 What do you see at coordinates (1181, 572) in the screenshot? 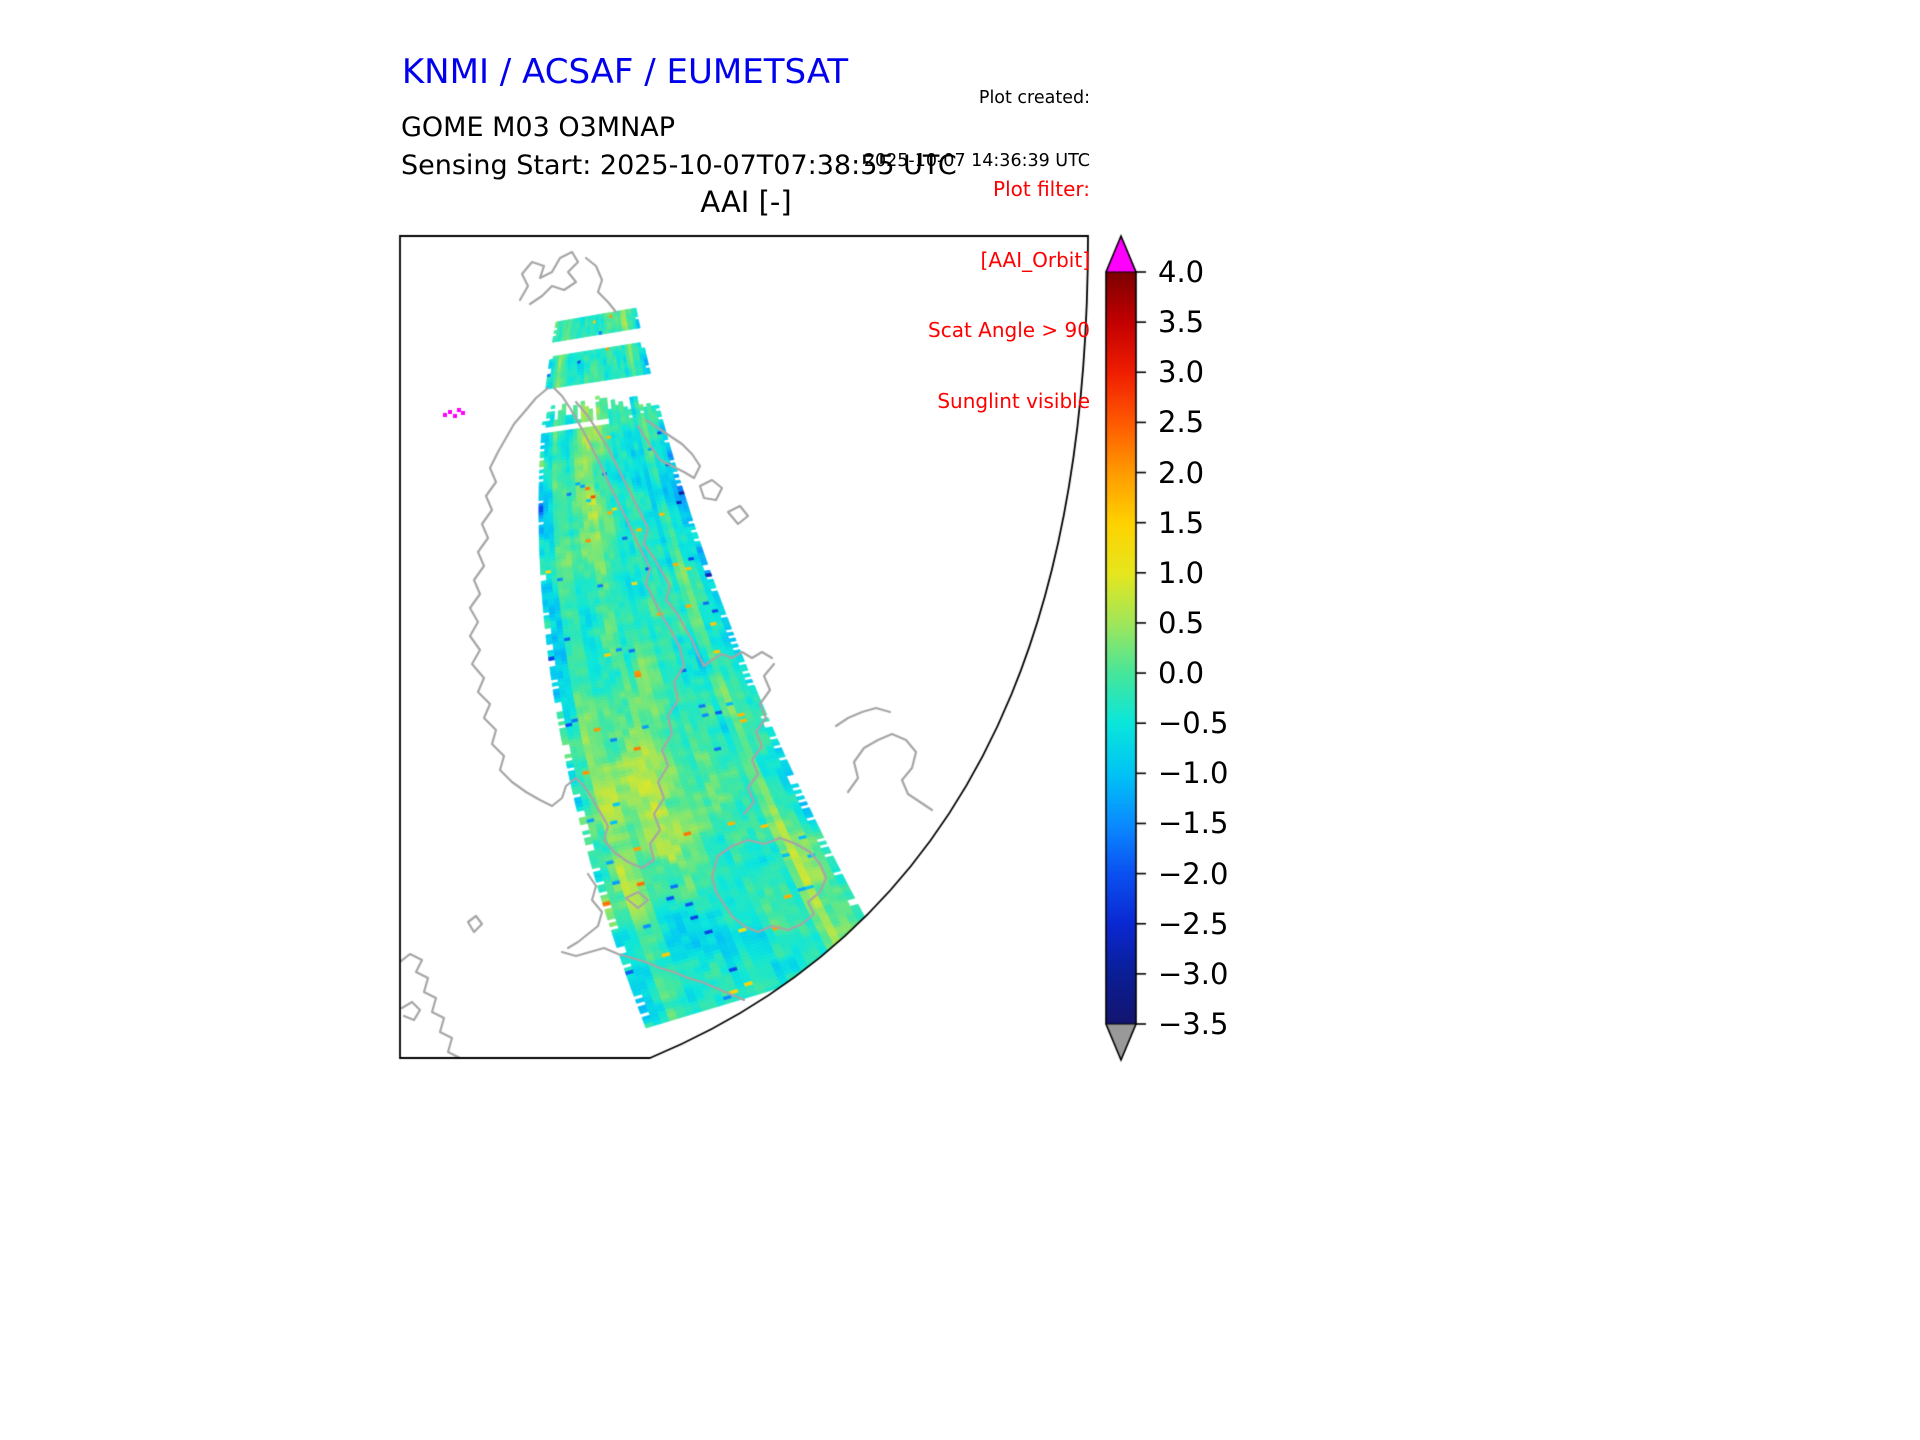
I see `colorbar-tick-label: 1.0` at bounding box center [1181, 572].